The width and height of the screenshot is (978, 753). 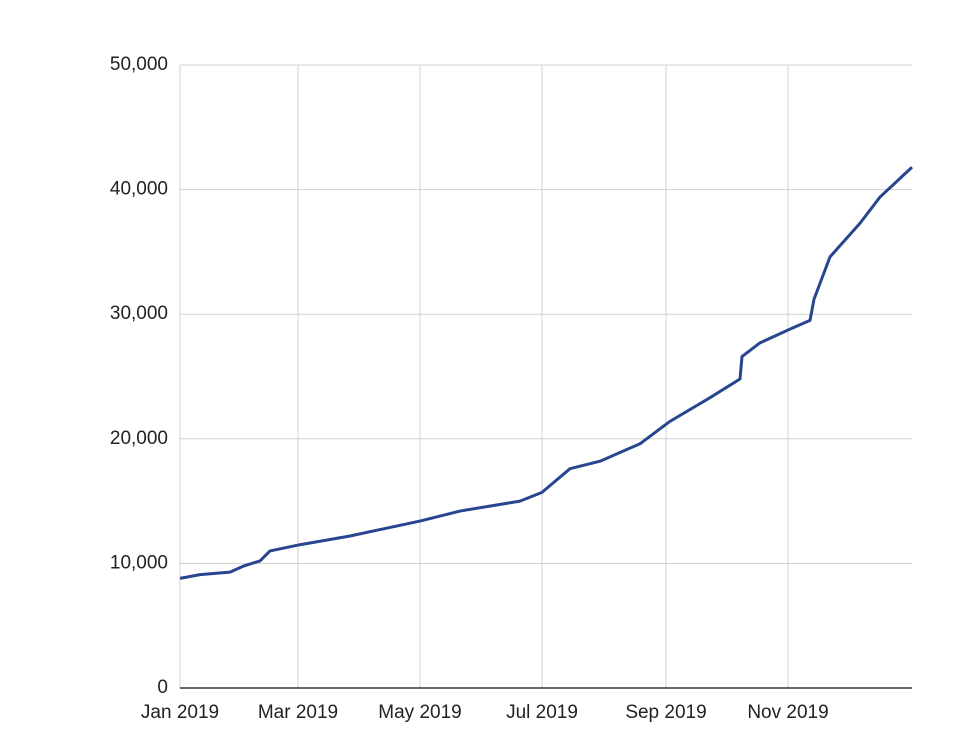 What do you see at coordinates (139, 438) in the screenshot?
I see `y-tick-label: 20,000` at bounding box center [139, 438].